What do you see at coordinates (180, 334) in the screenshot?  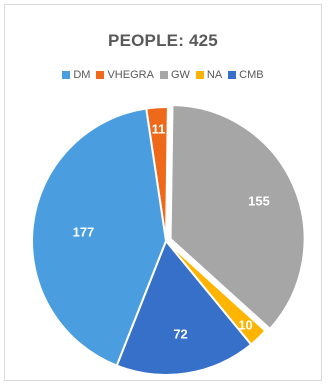 I see `data-label-cmb: 72` at bounding box center [180, 334].